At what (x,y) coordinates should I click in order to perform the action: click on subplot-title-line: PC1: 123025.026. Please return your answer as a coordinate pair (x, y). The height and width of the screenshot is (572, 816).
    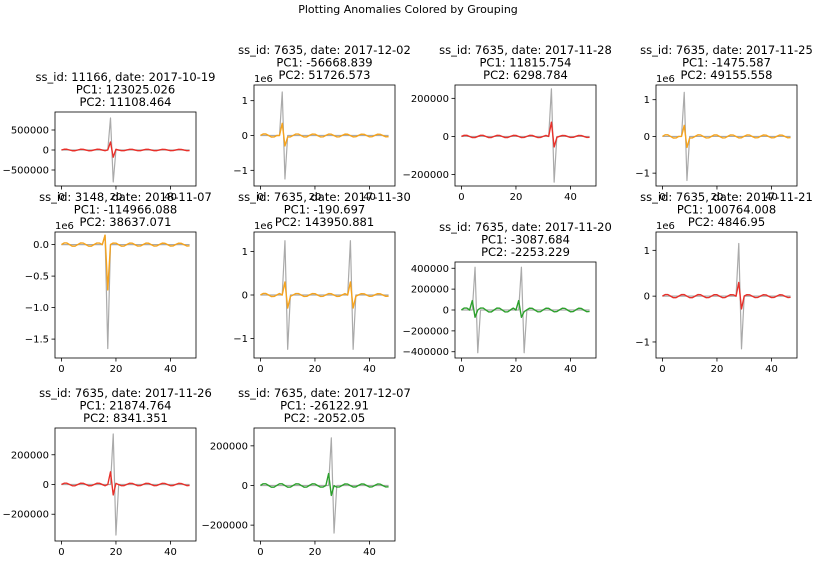
    Looking at the image, I should click on (125, 90).